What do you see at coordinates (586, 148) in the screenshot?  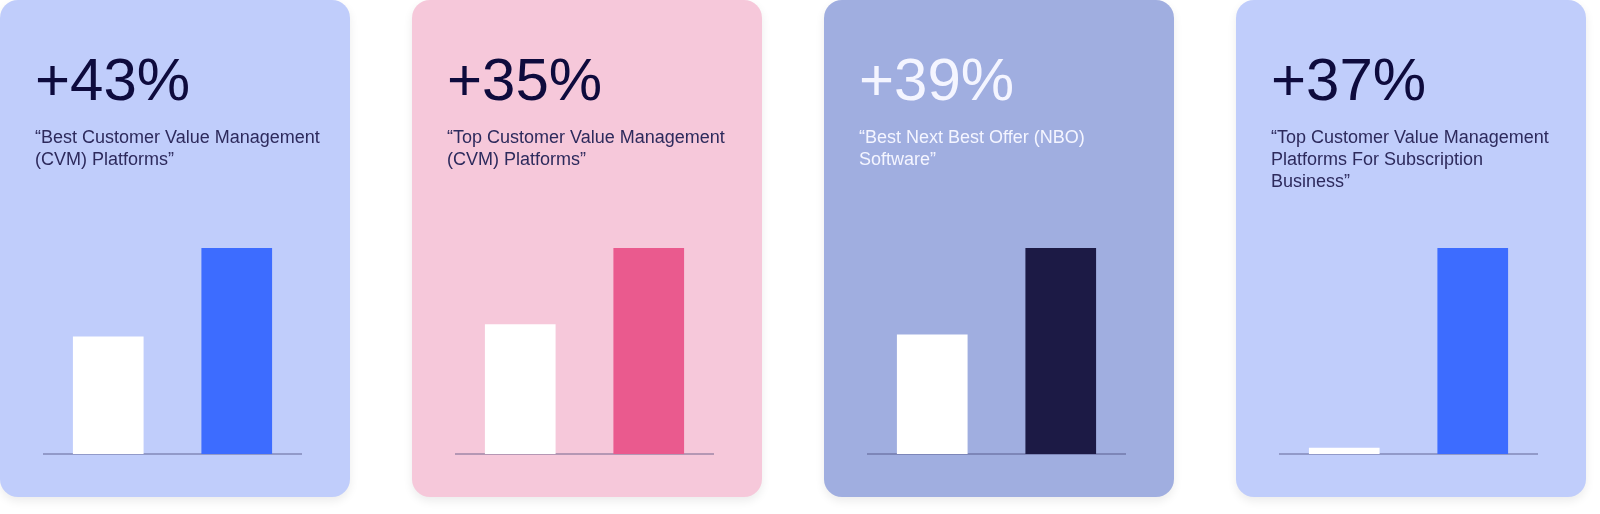 I see `chart-subtitle: “Top Customer Value Management (CVM) Platforms”` at bounding box center [586, 148].